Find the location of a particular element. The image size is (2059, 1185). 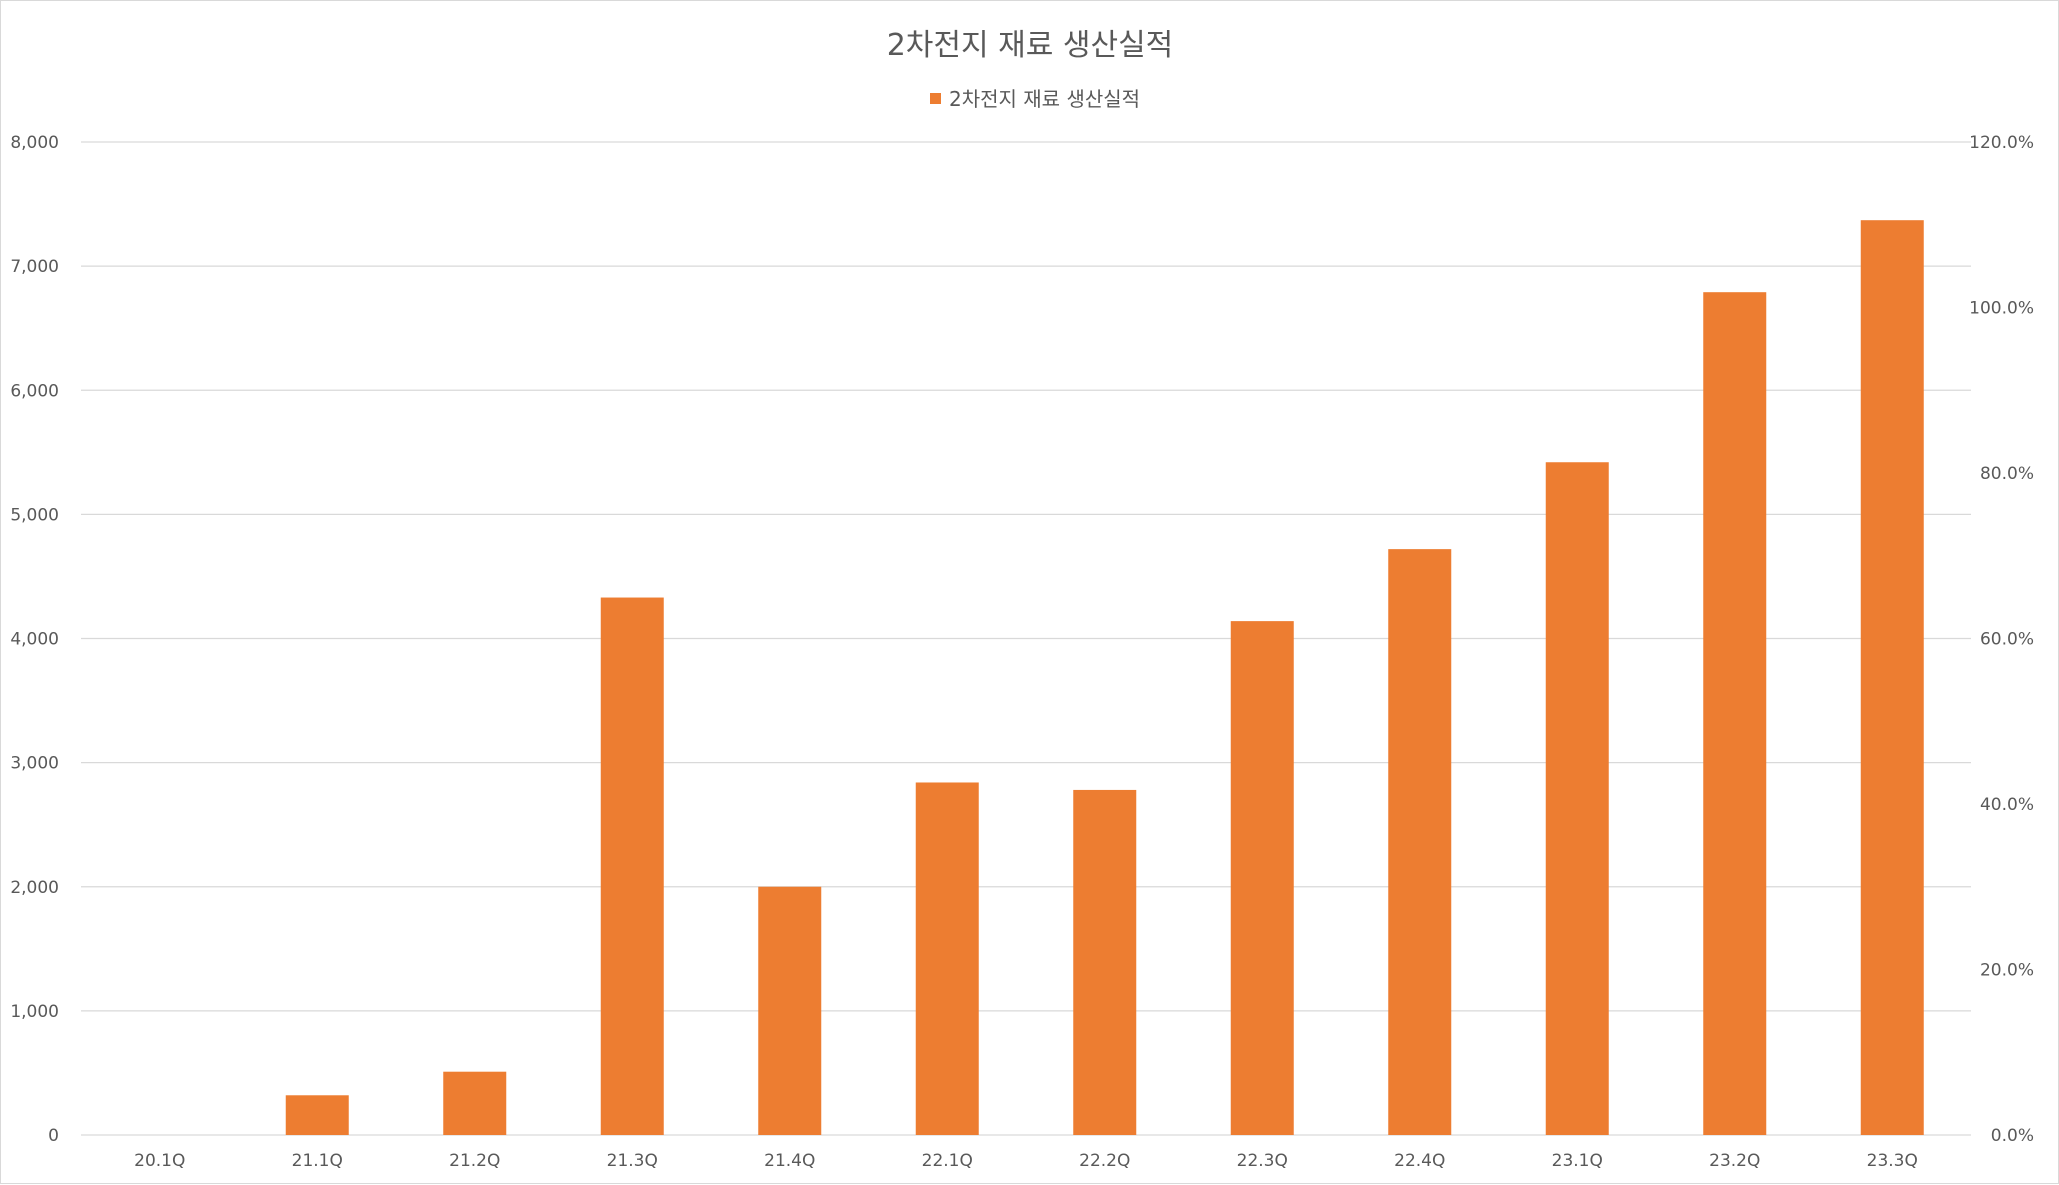

x-tick-label: 22.1Q is located at coordinates (947, 1161).